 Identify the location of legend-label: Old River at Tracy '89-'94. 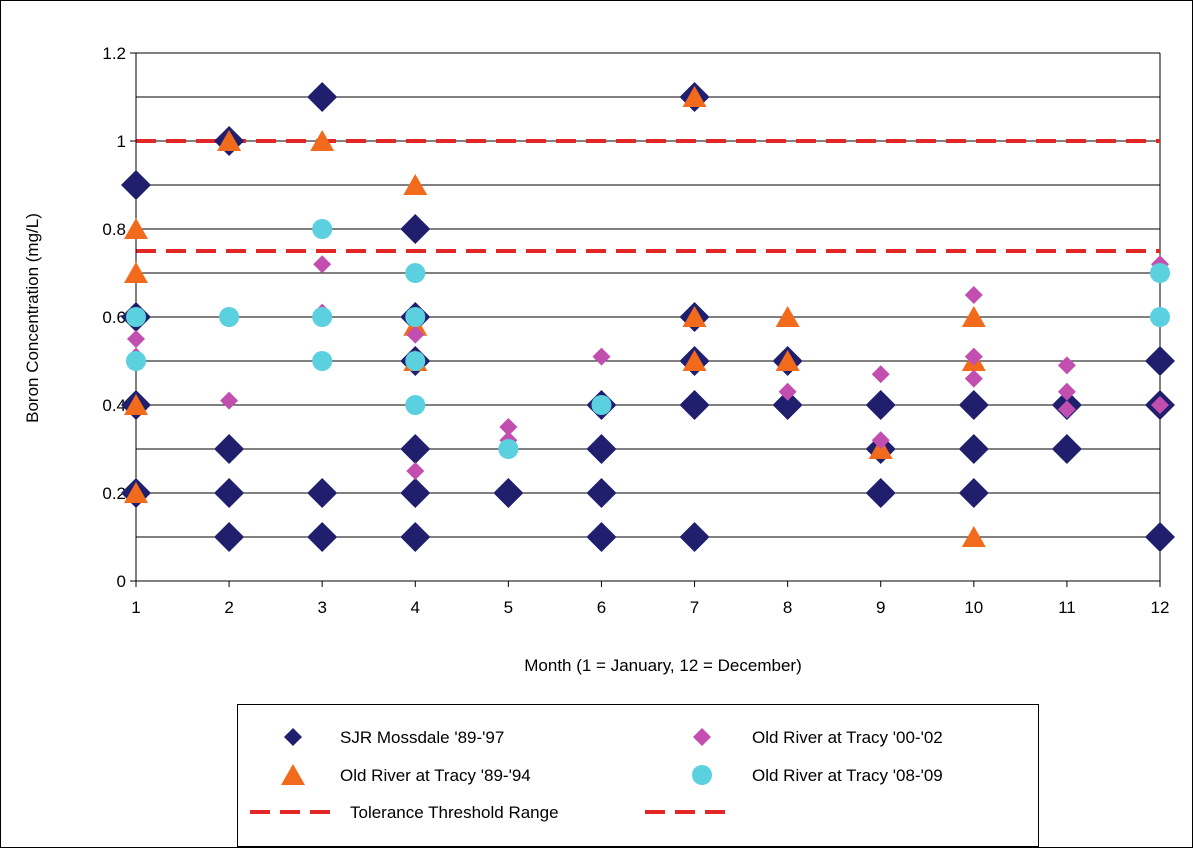
(435, 775).